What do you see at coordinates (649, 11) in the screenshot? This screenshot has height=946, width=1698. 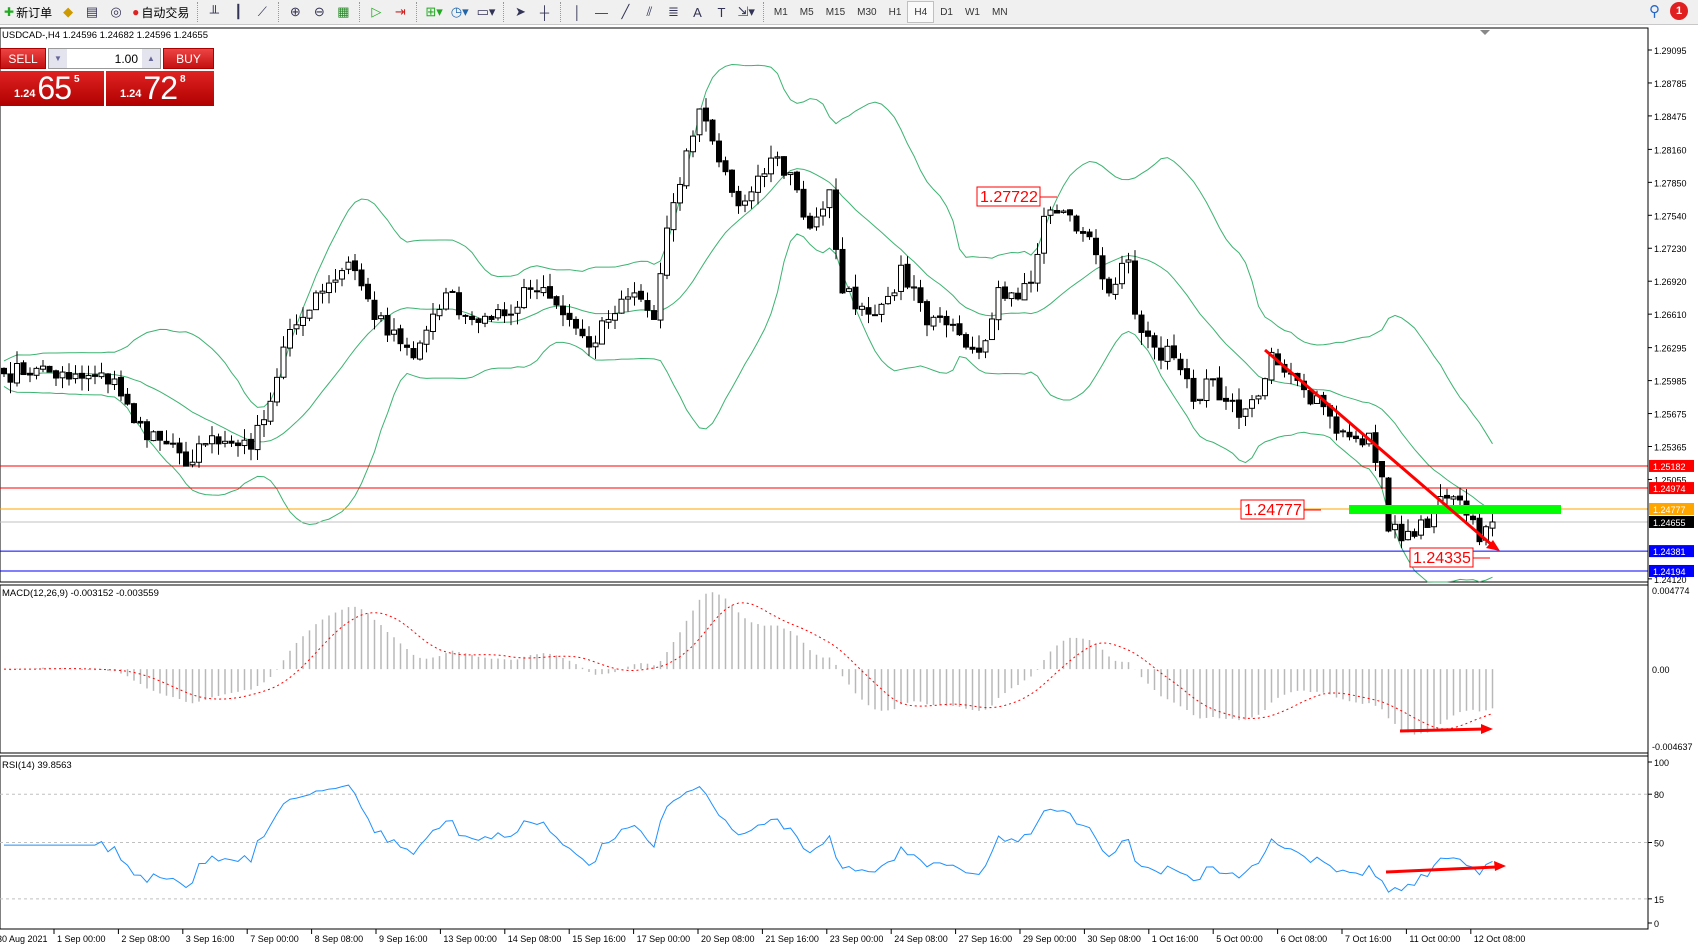 I see `equidistant-channel-icon: ⫽` at bounding box center [649, 11].